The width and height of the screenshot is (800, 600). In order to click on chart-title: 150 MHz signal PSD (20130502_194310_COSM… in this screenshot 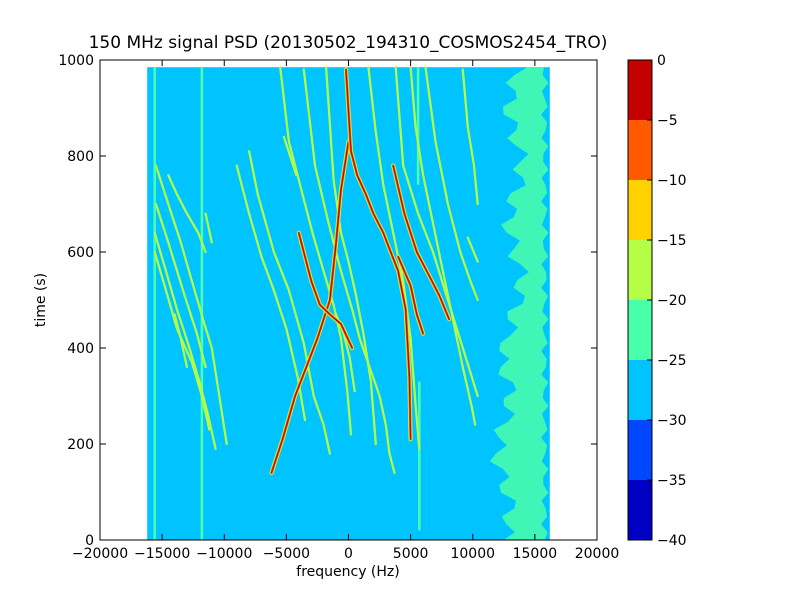, I will do `click(348, 43)`.